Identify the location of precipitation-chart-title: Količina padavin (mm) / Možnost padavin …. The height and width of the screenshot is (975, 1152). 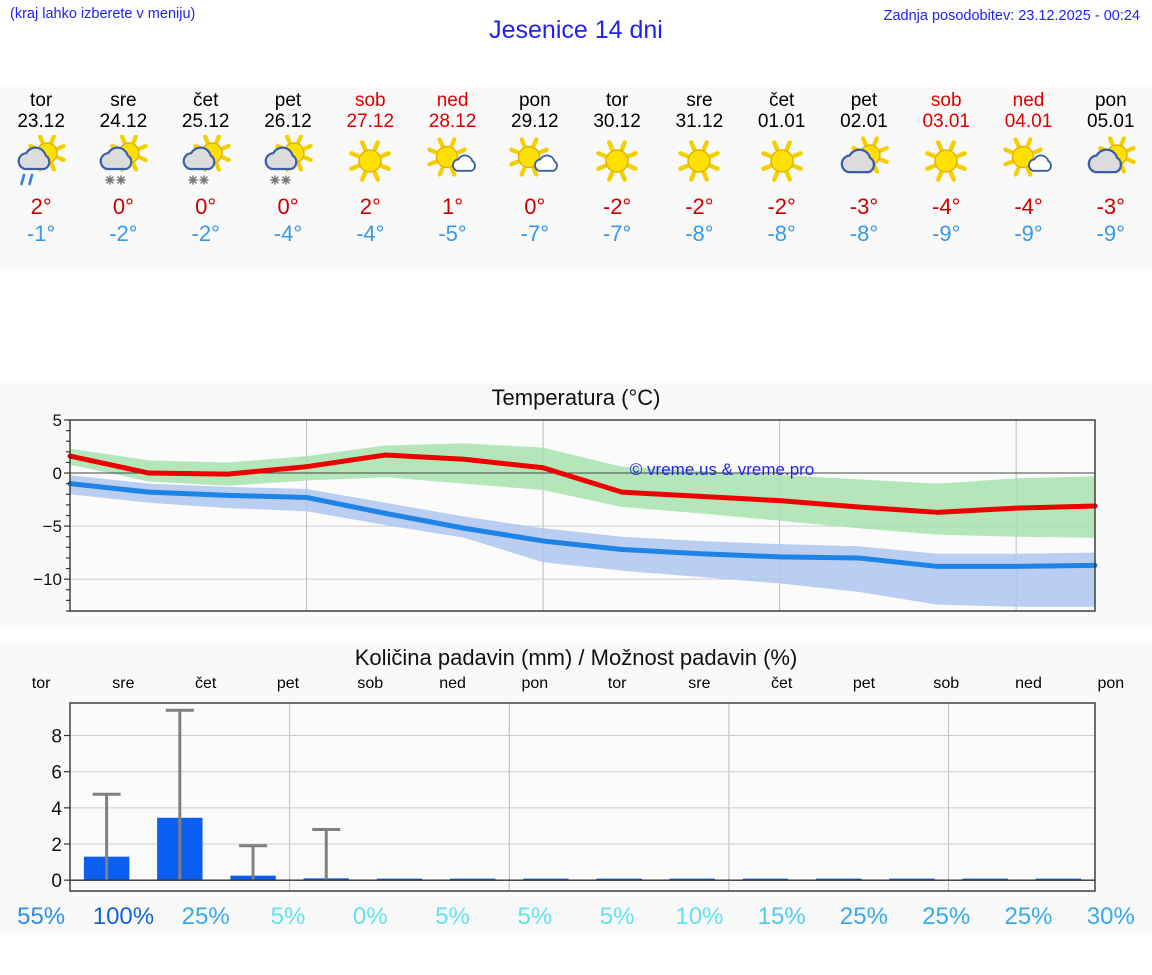
(576, 657).